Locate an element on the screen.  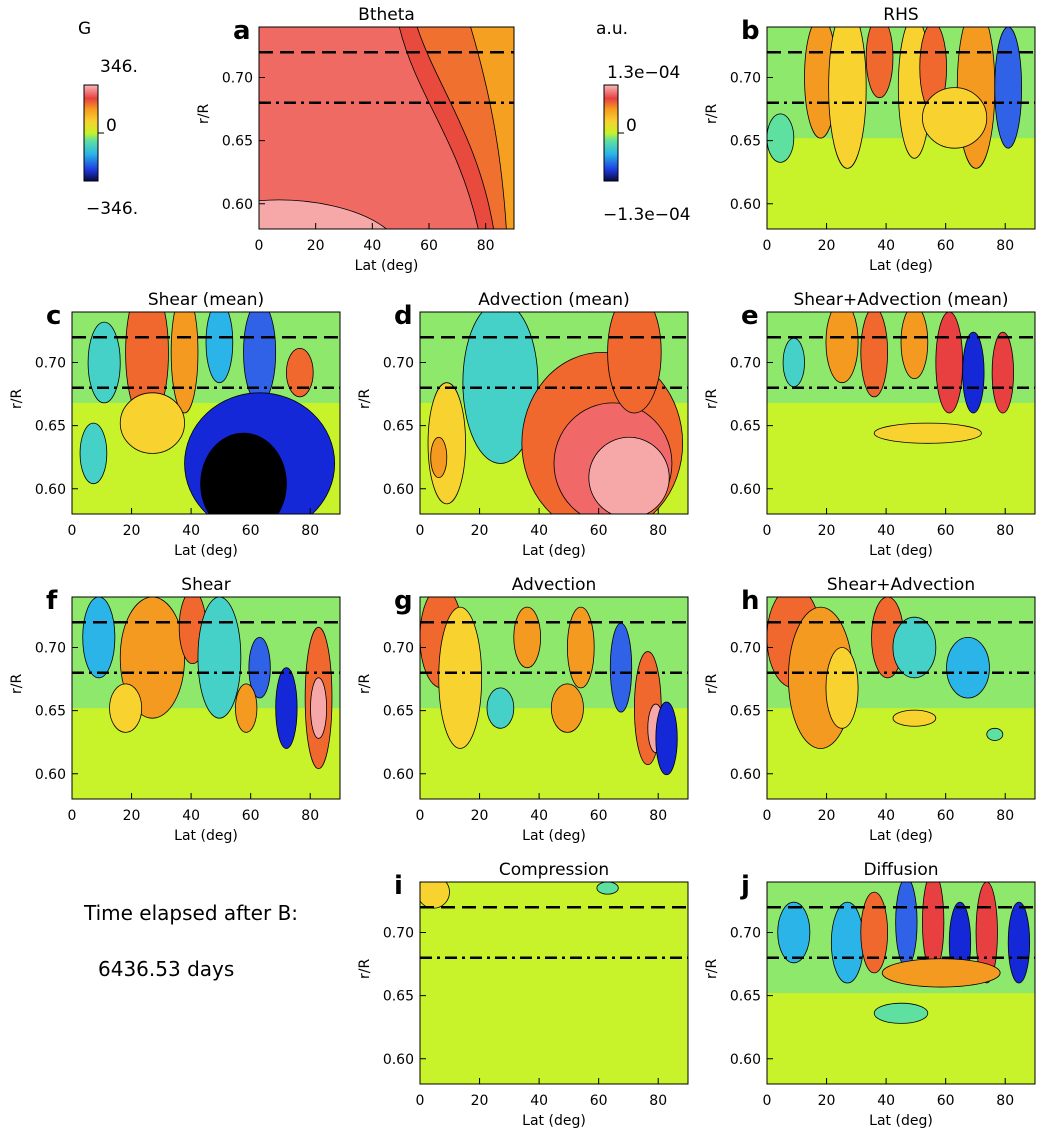
panel-title: Shear (mean) is located at coordinates (206, 300).